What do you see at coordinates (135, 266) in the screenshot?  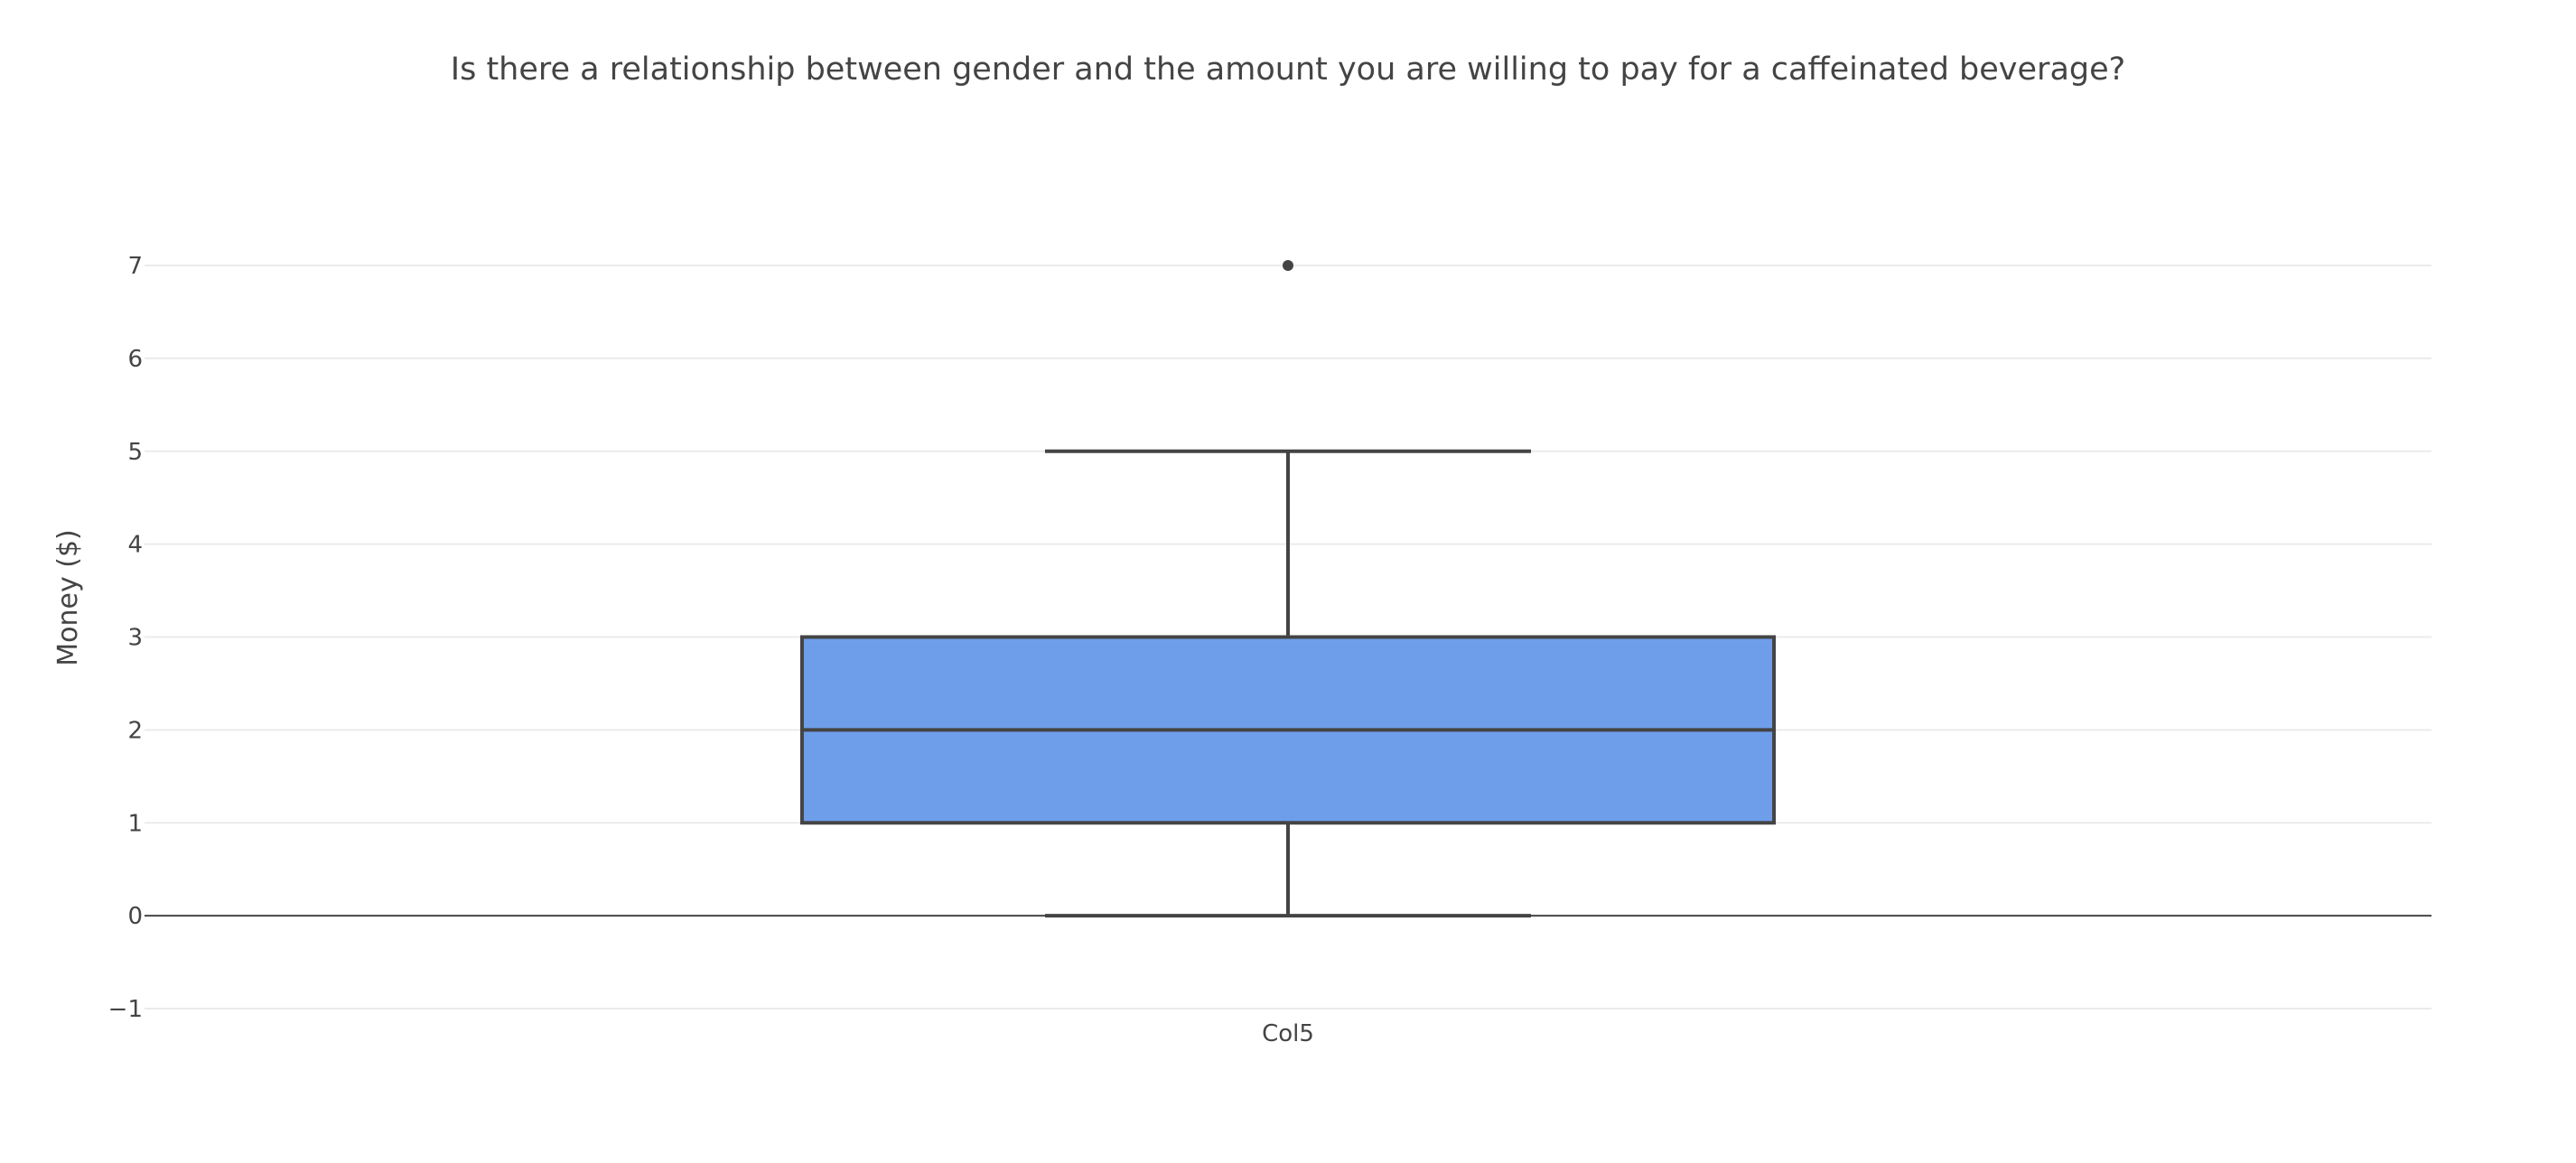 I see `y-tick-label: 7` at bounding box center [135, 266].